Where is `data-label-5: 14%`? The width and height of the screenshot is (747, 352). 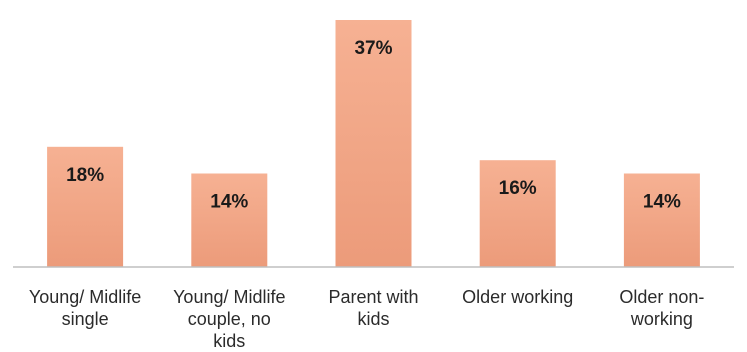
data-label-5: 14% is located at coordinates (662, 202).